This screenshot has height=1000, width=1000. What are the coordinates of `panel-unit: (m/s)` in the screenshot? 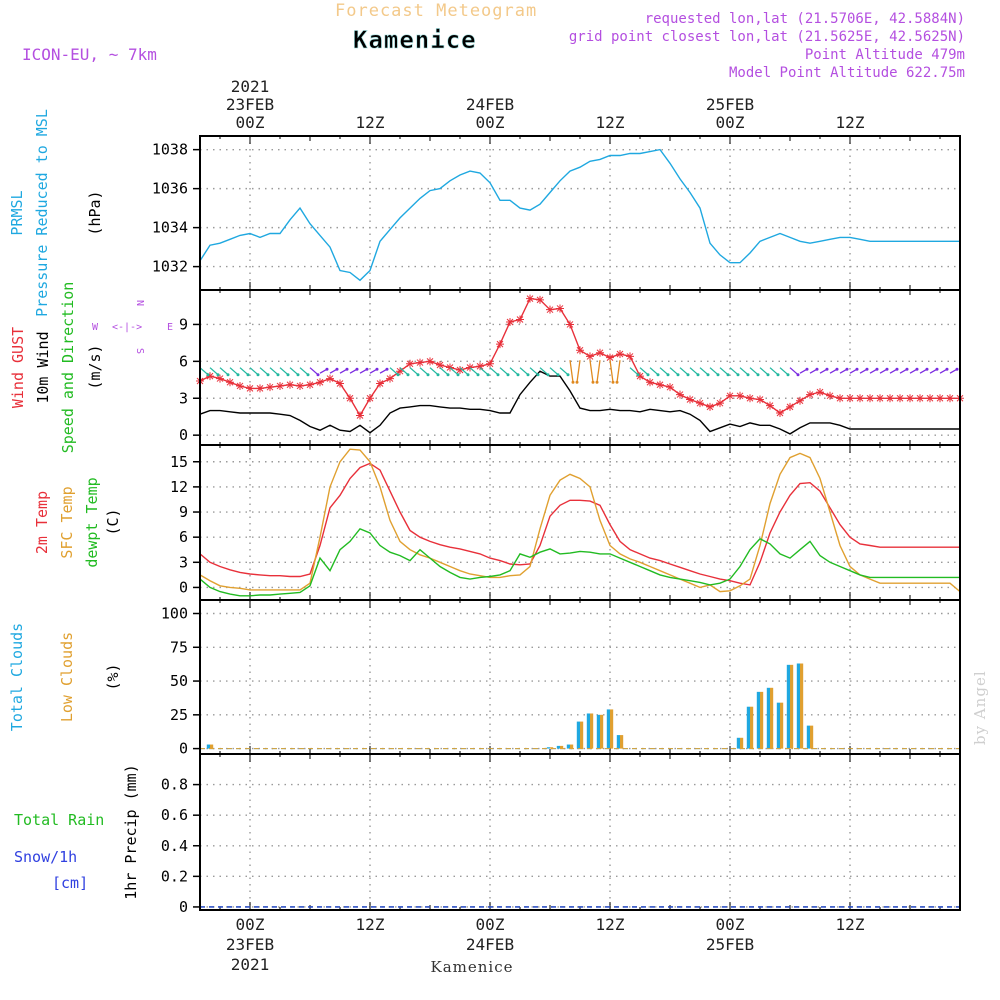 It's located at (95, 366).